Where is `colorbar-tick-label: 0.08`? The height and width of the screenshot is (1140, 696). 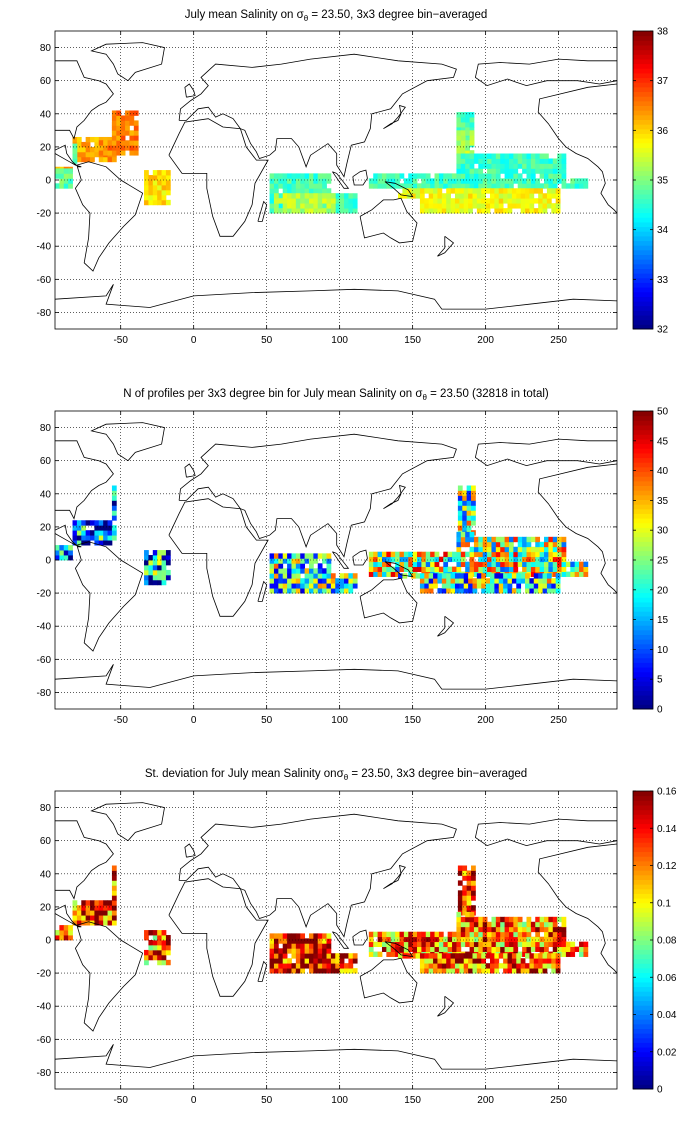
colorbar-tick-label: 0.08 is located at coordinates (667, 941).